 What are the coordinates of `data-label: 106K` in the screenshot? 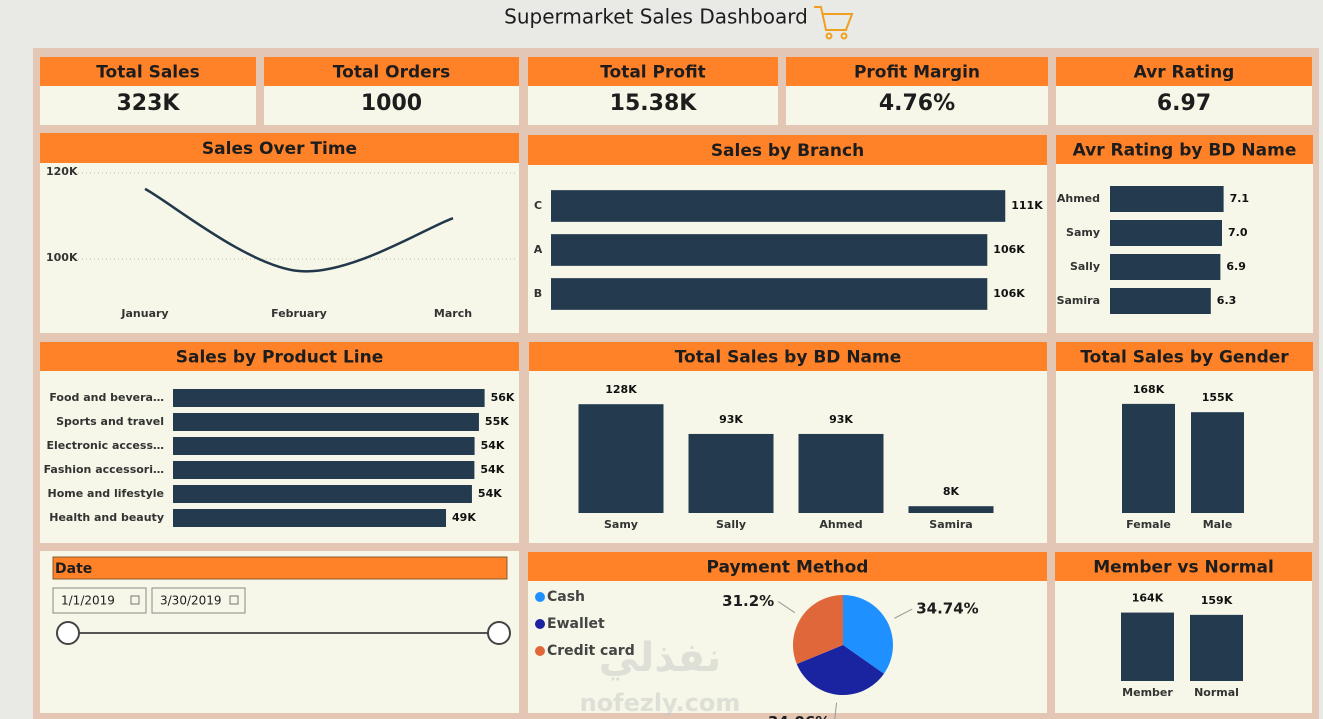 It's located at (1009, 249).